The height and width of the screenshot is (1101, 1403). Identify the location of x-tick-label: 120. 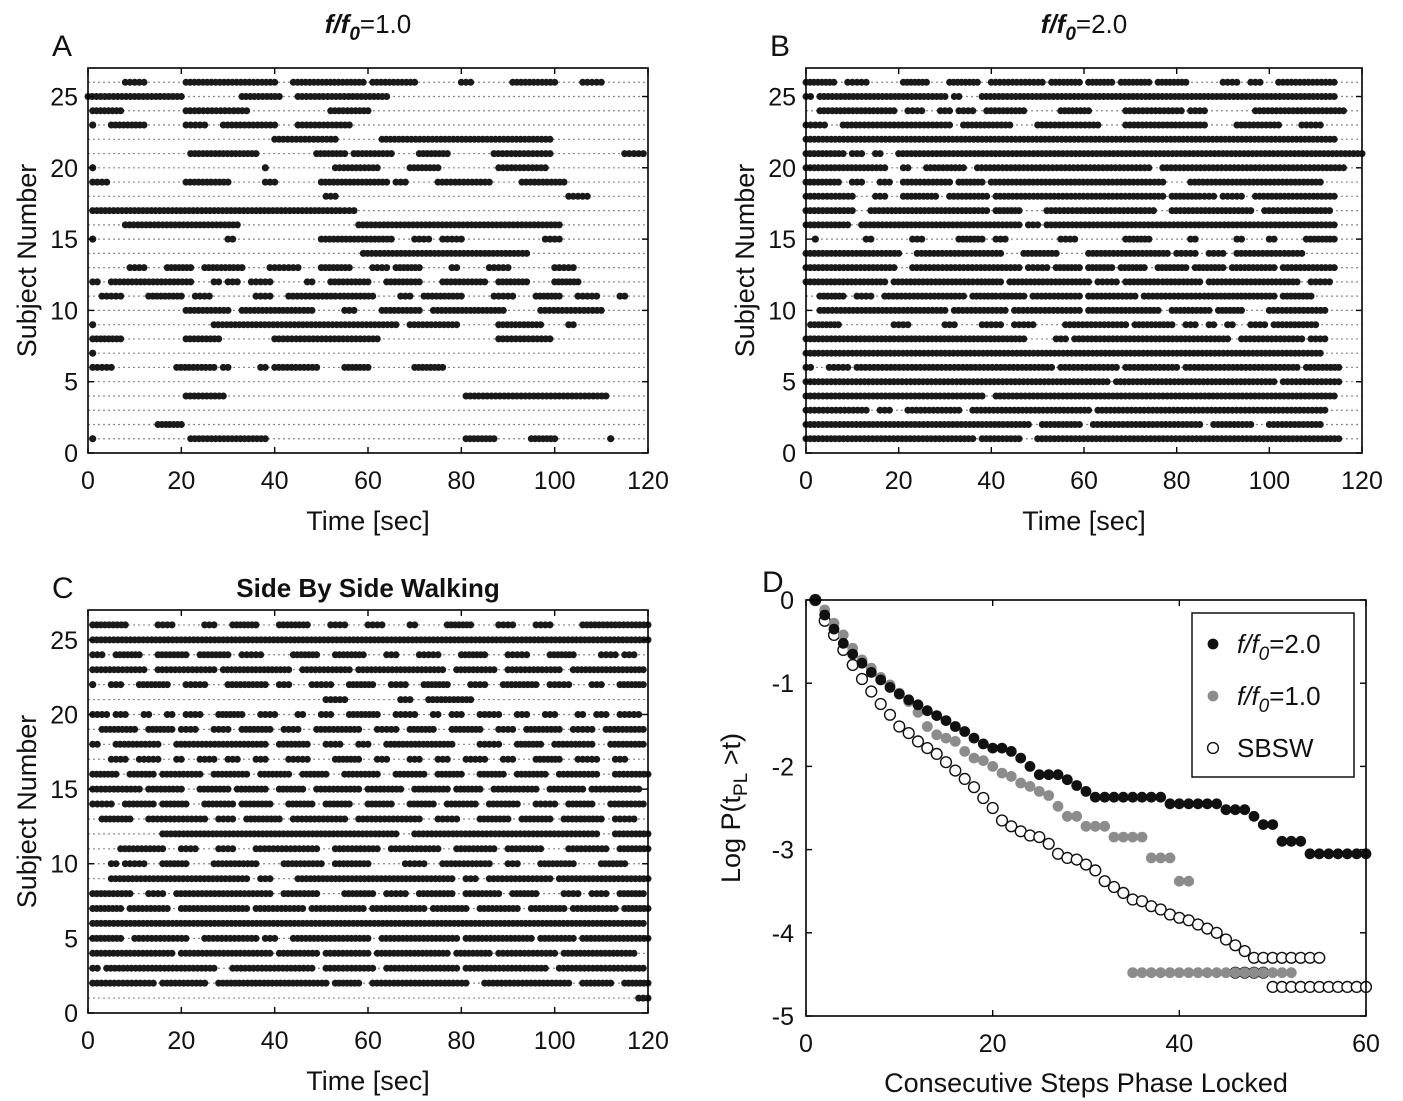
(1362, 481).